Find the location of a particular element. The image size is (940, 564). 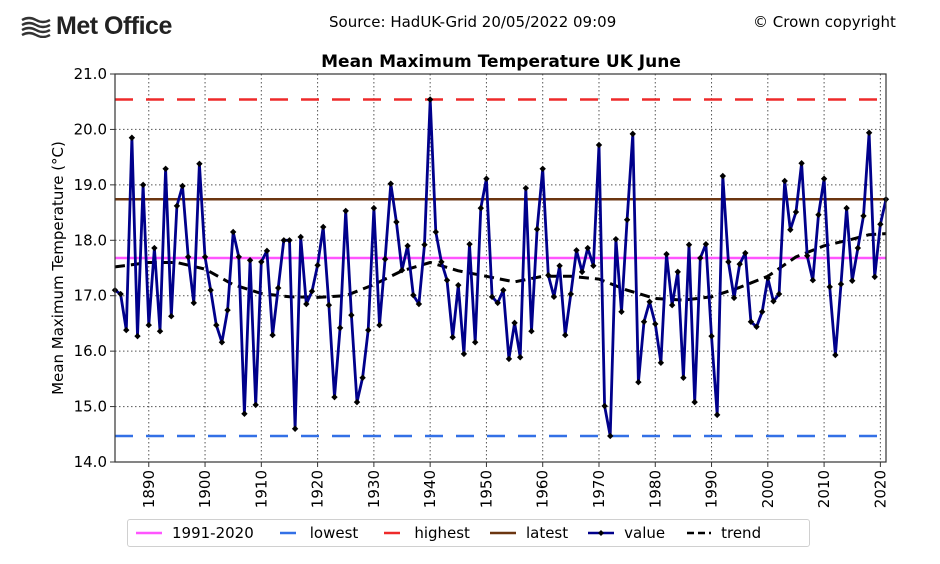

x-tick-label: 1930 is located at coordinates (374, 489).